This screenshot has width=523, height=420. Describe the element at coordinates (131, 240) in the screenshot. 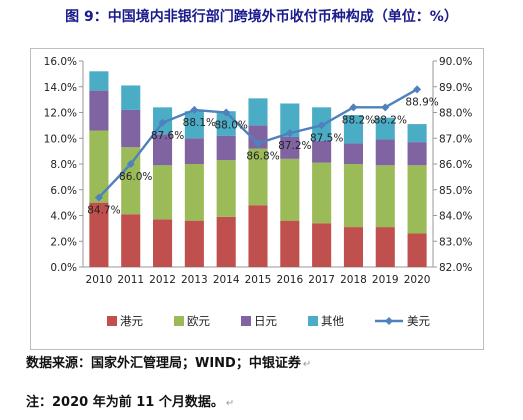

I see `bar-港元-2011` at that location.